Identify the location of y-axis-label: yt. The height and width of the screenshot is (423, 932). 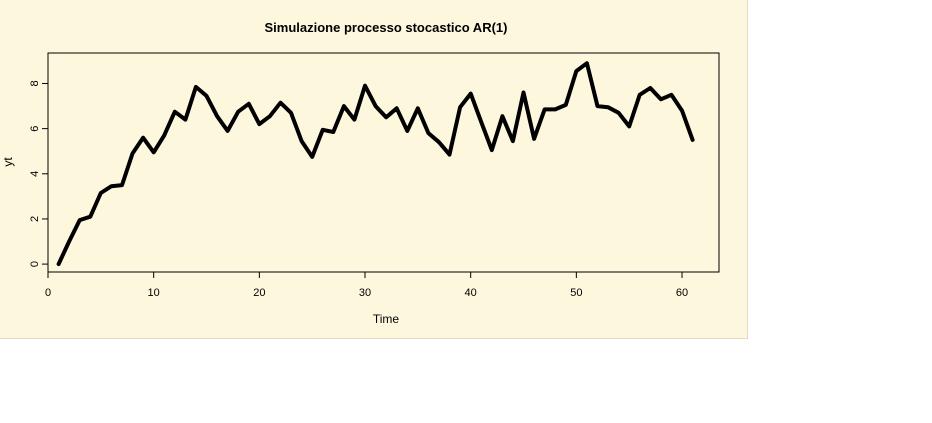
(8, 162).